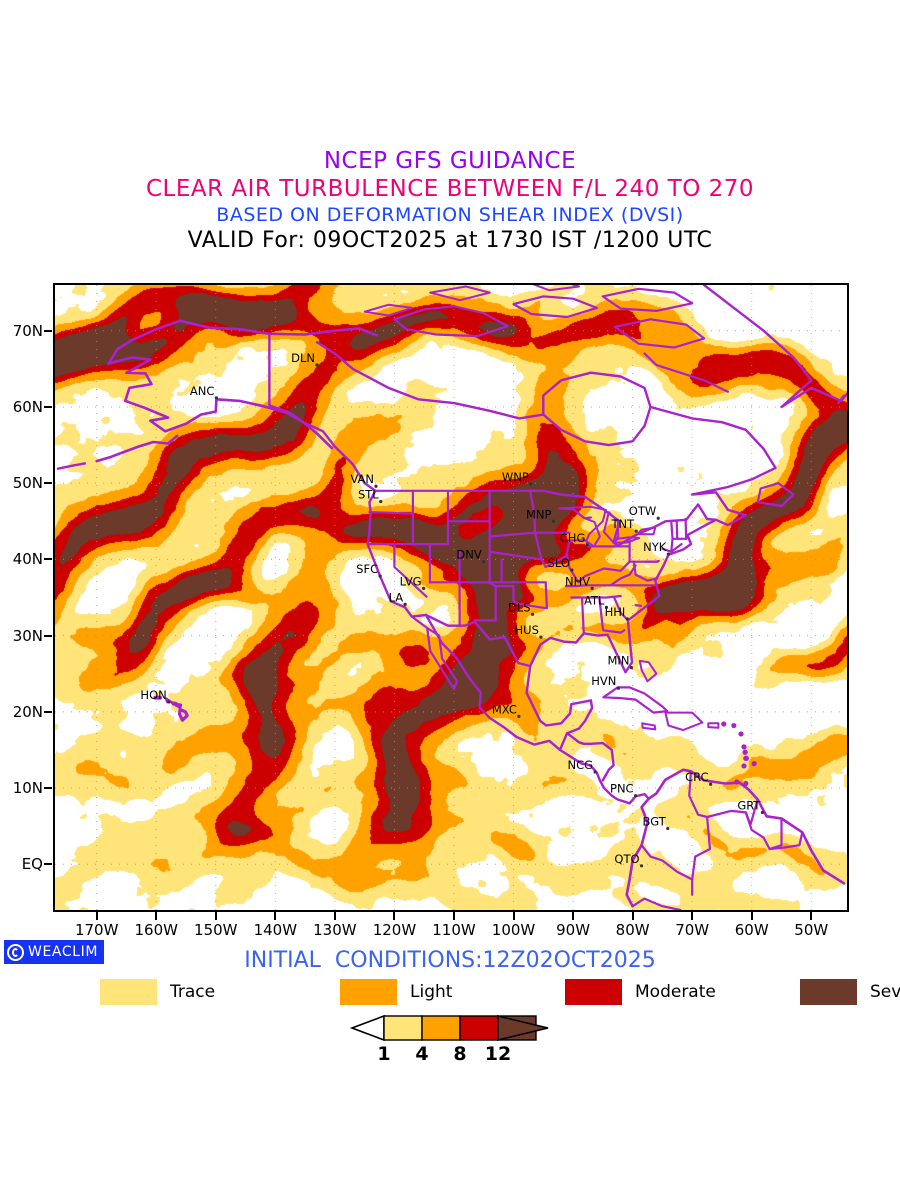 The width and height of the screenshot is (900, 1200). Describe the element at coordinates (539, 514) in the screenshot. I see `station-label: MNP` at that location.